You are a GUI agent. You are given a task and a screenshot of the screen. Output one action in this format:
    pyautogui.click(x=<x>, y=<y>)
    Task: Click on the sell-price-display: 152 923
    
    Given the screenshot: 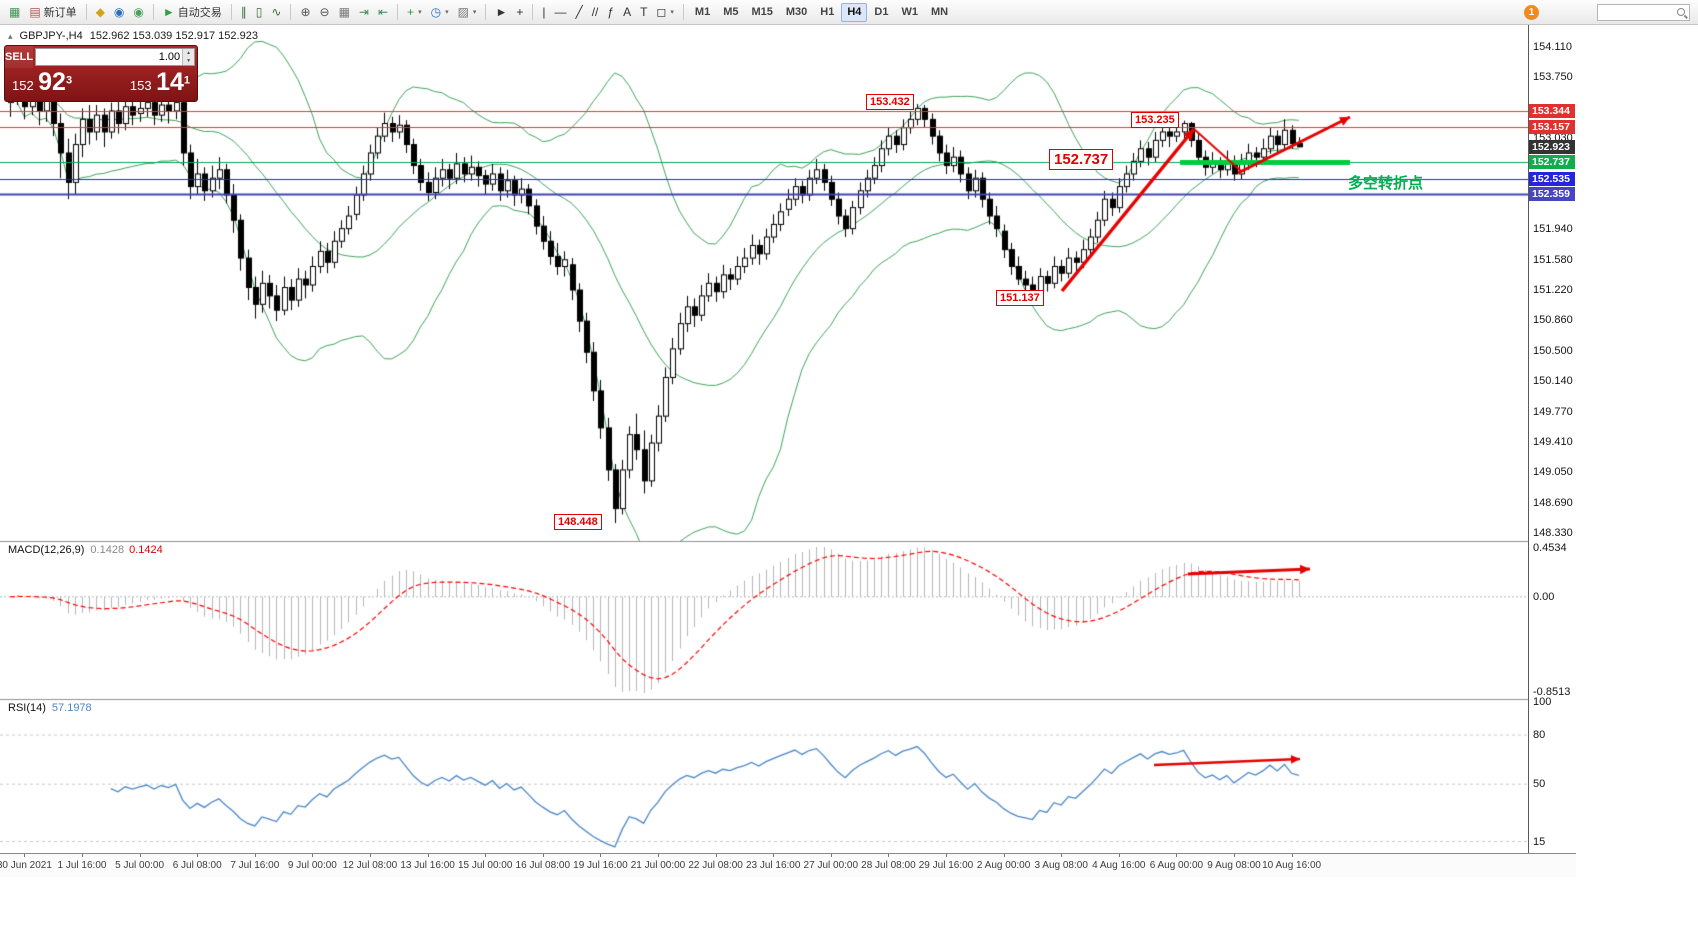 What is the action you would take?
    pyautogui.click(x=42, y=82)
    